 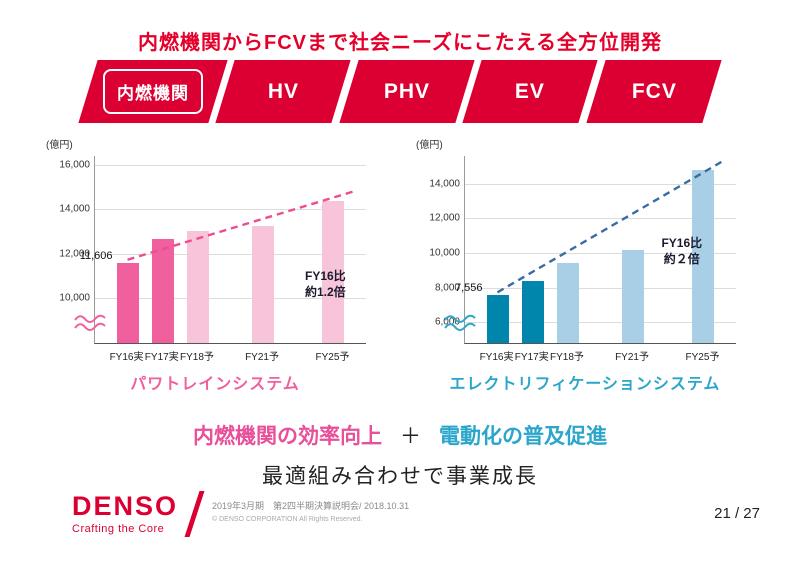 I want to click on banner-segment-FCV: FCV, so click(x=653, y=91).